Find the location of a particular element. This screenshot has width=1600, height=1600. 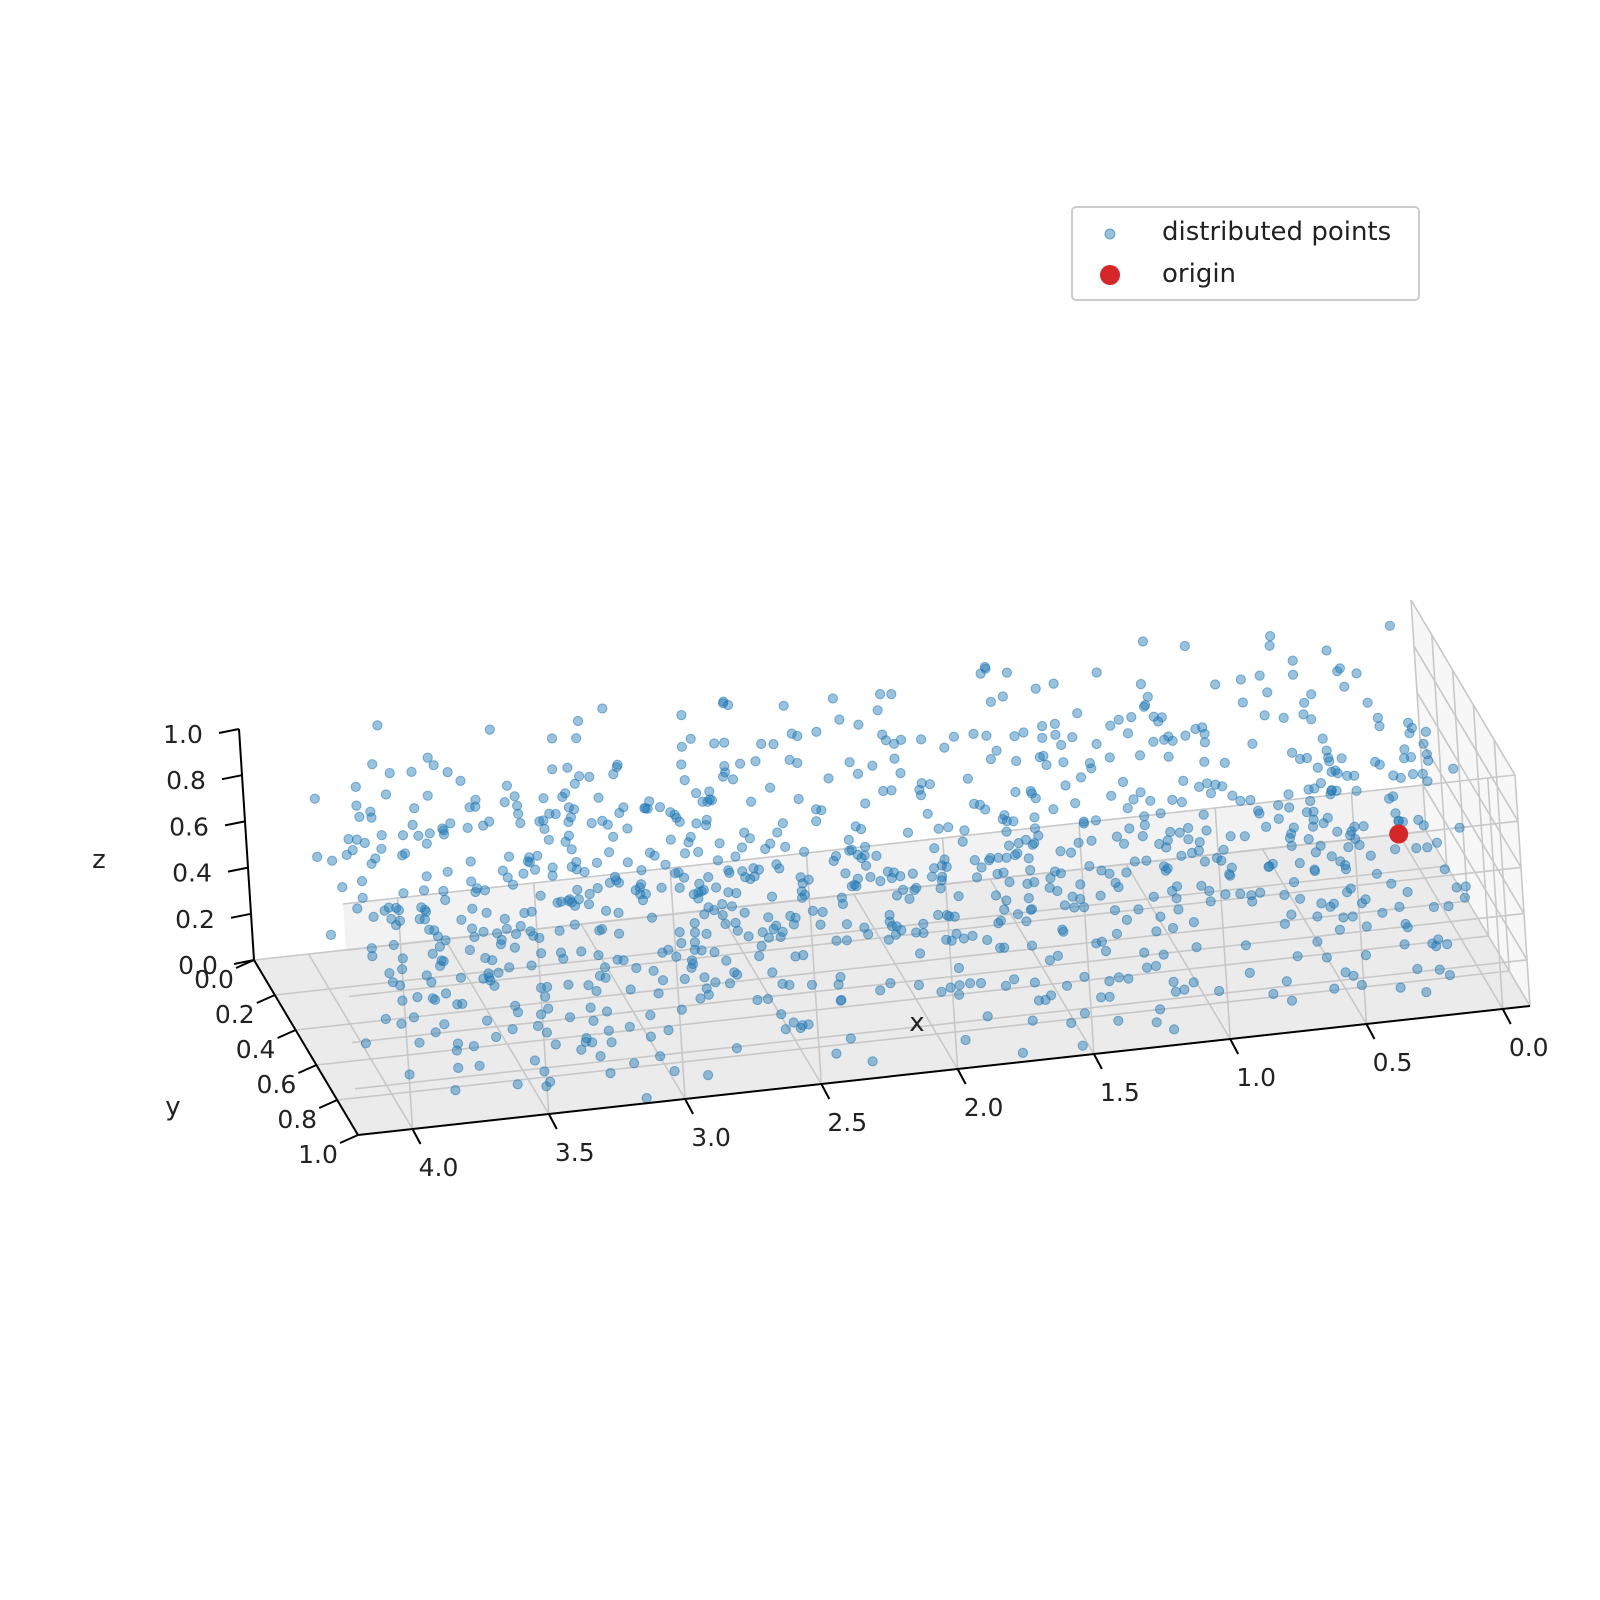

x-tick-mark is located at coordinates (1098, 1061).